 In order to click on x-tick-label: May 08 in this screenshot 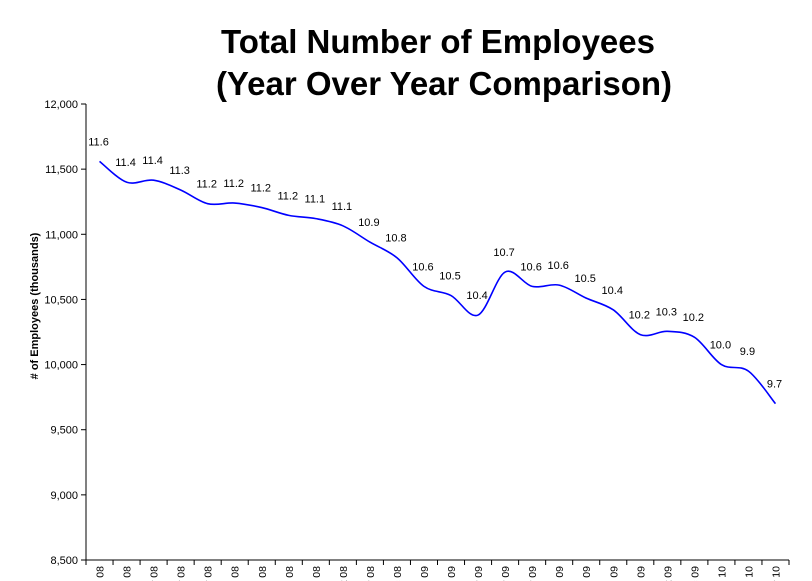, I will do `click(209, 573)`.